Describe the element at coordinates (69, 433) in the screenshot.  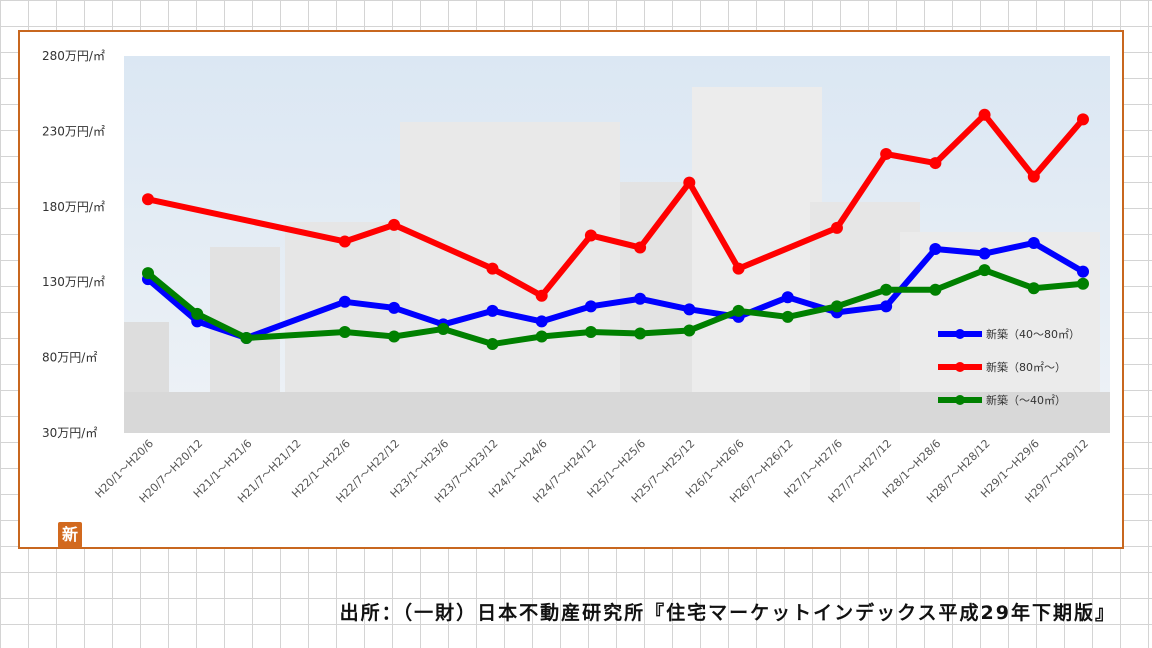
I see `y-tick-label: 30万円/㎡` at that location.